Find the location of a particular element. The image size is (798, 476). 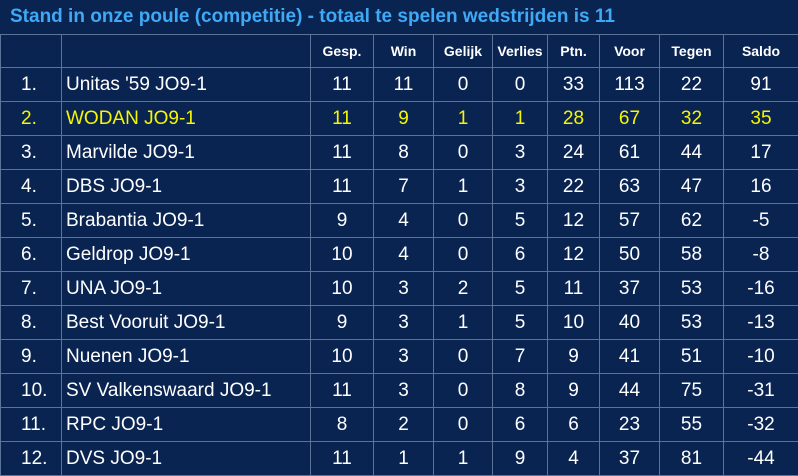

goals-against-cell: 58 is located at coordinates (692, 255).